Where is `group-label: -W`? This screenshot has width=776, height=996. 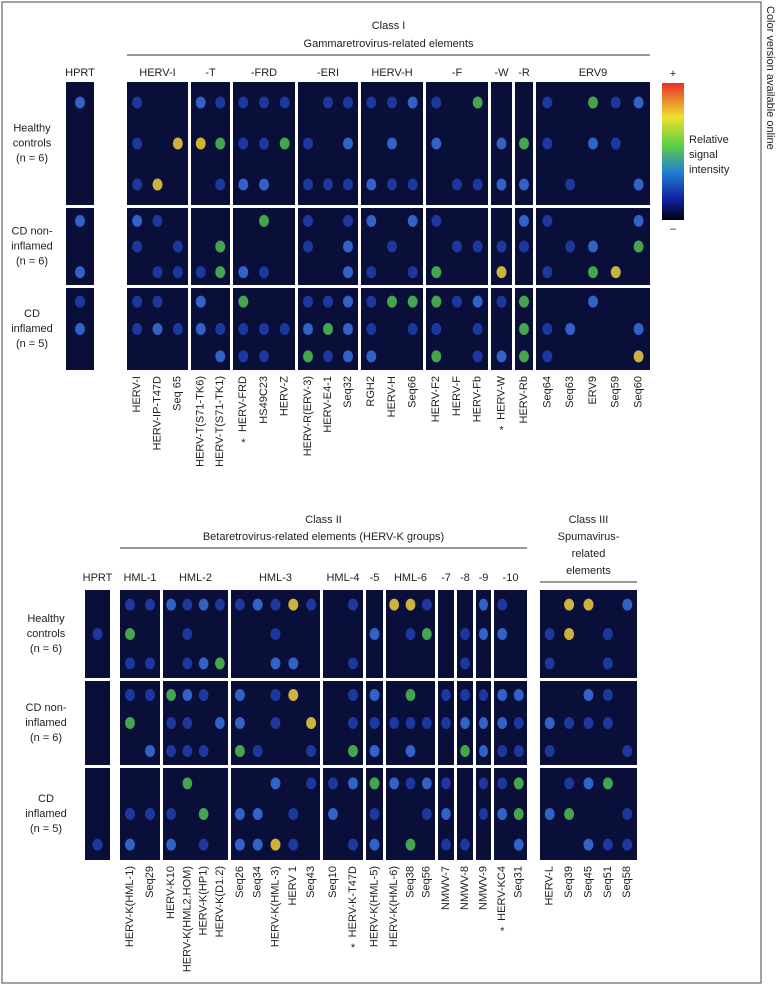
group-label: -W is located at coordinates (501, 73).